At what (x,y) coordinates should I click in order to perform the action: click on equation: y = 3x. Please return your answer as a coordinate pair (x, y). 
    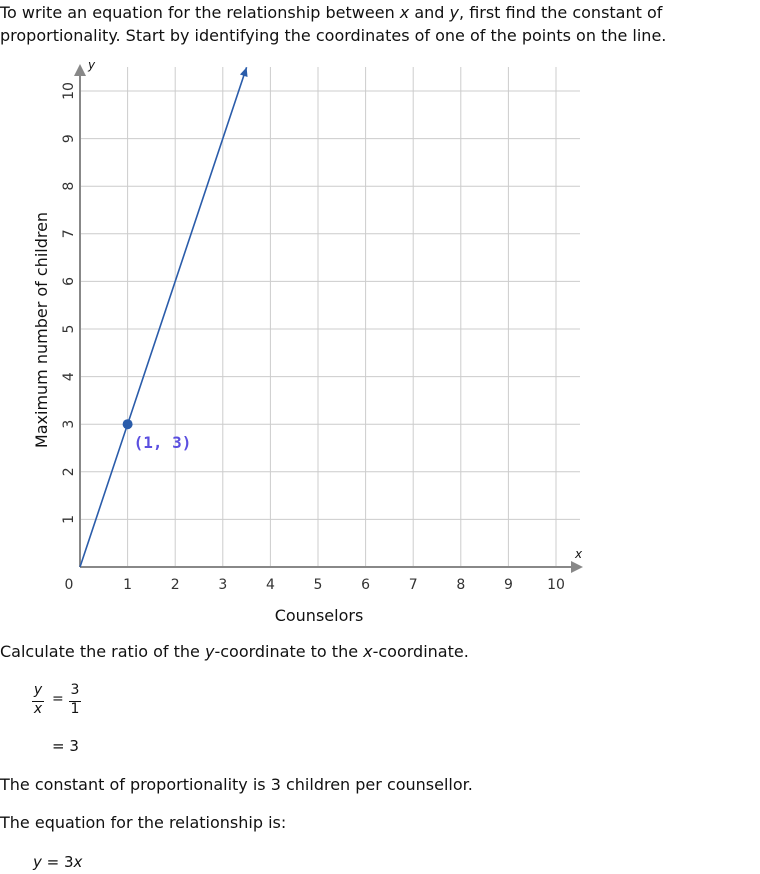
    Looking at the image, I should click on (58, 862).